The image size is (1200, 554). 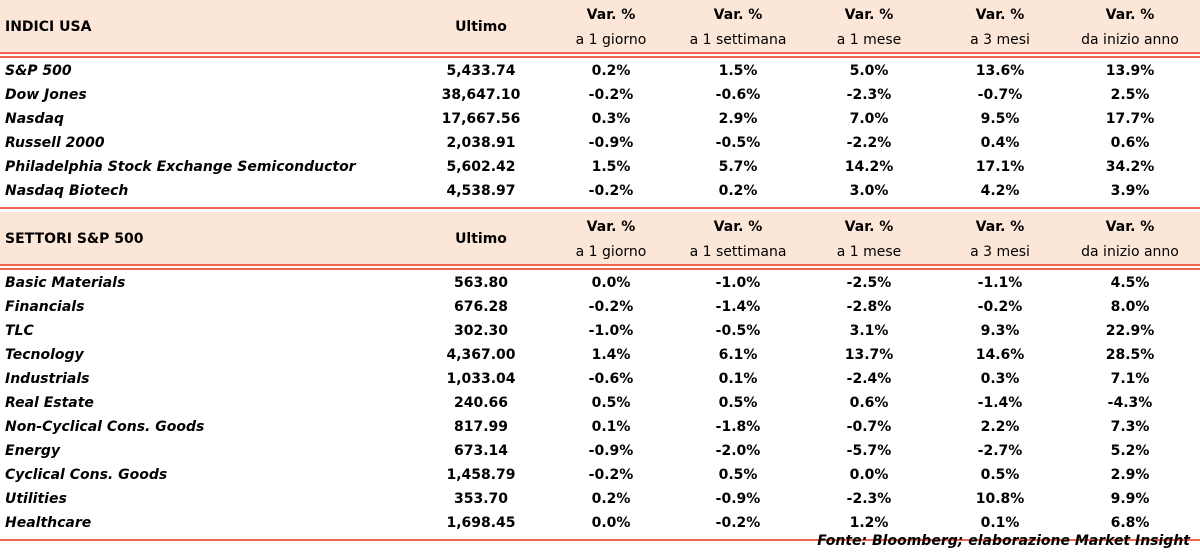 I want to click on row-name: Dow Jones, so click(x=46, y=95).